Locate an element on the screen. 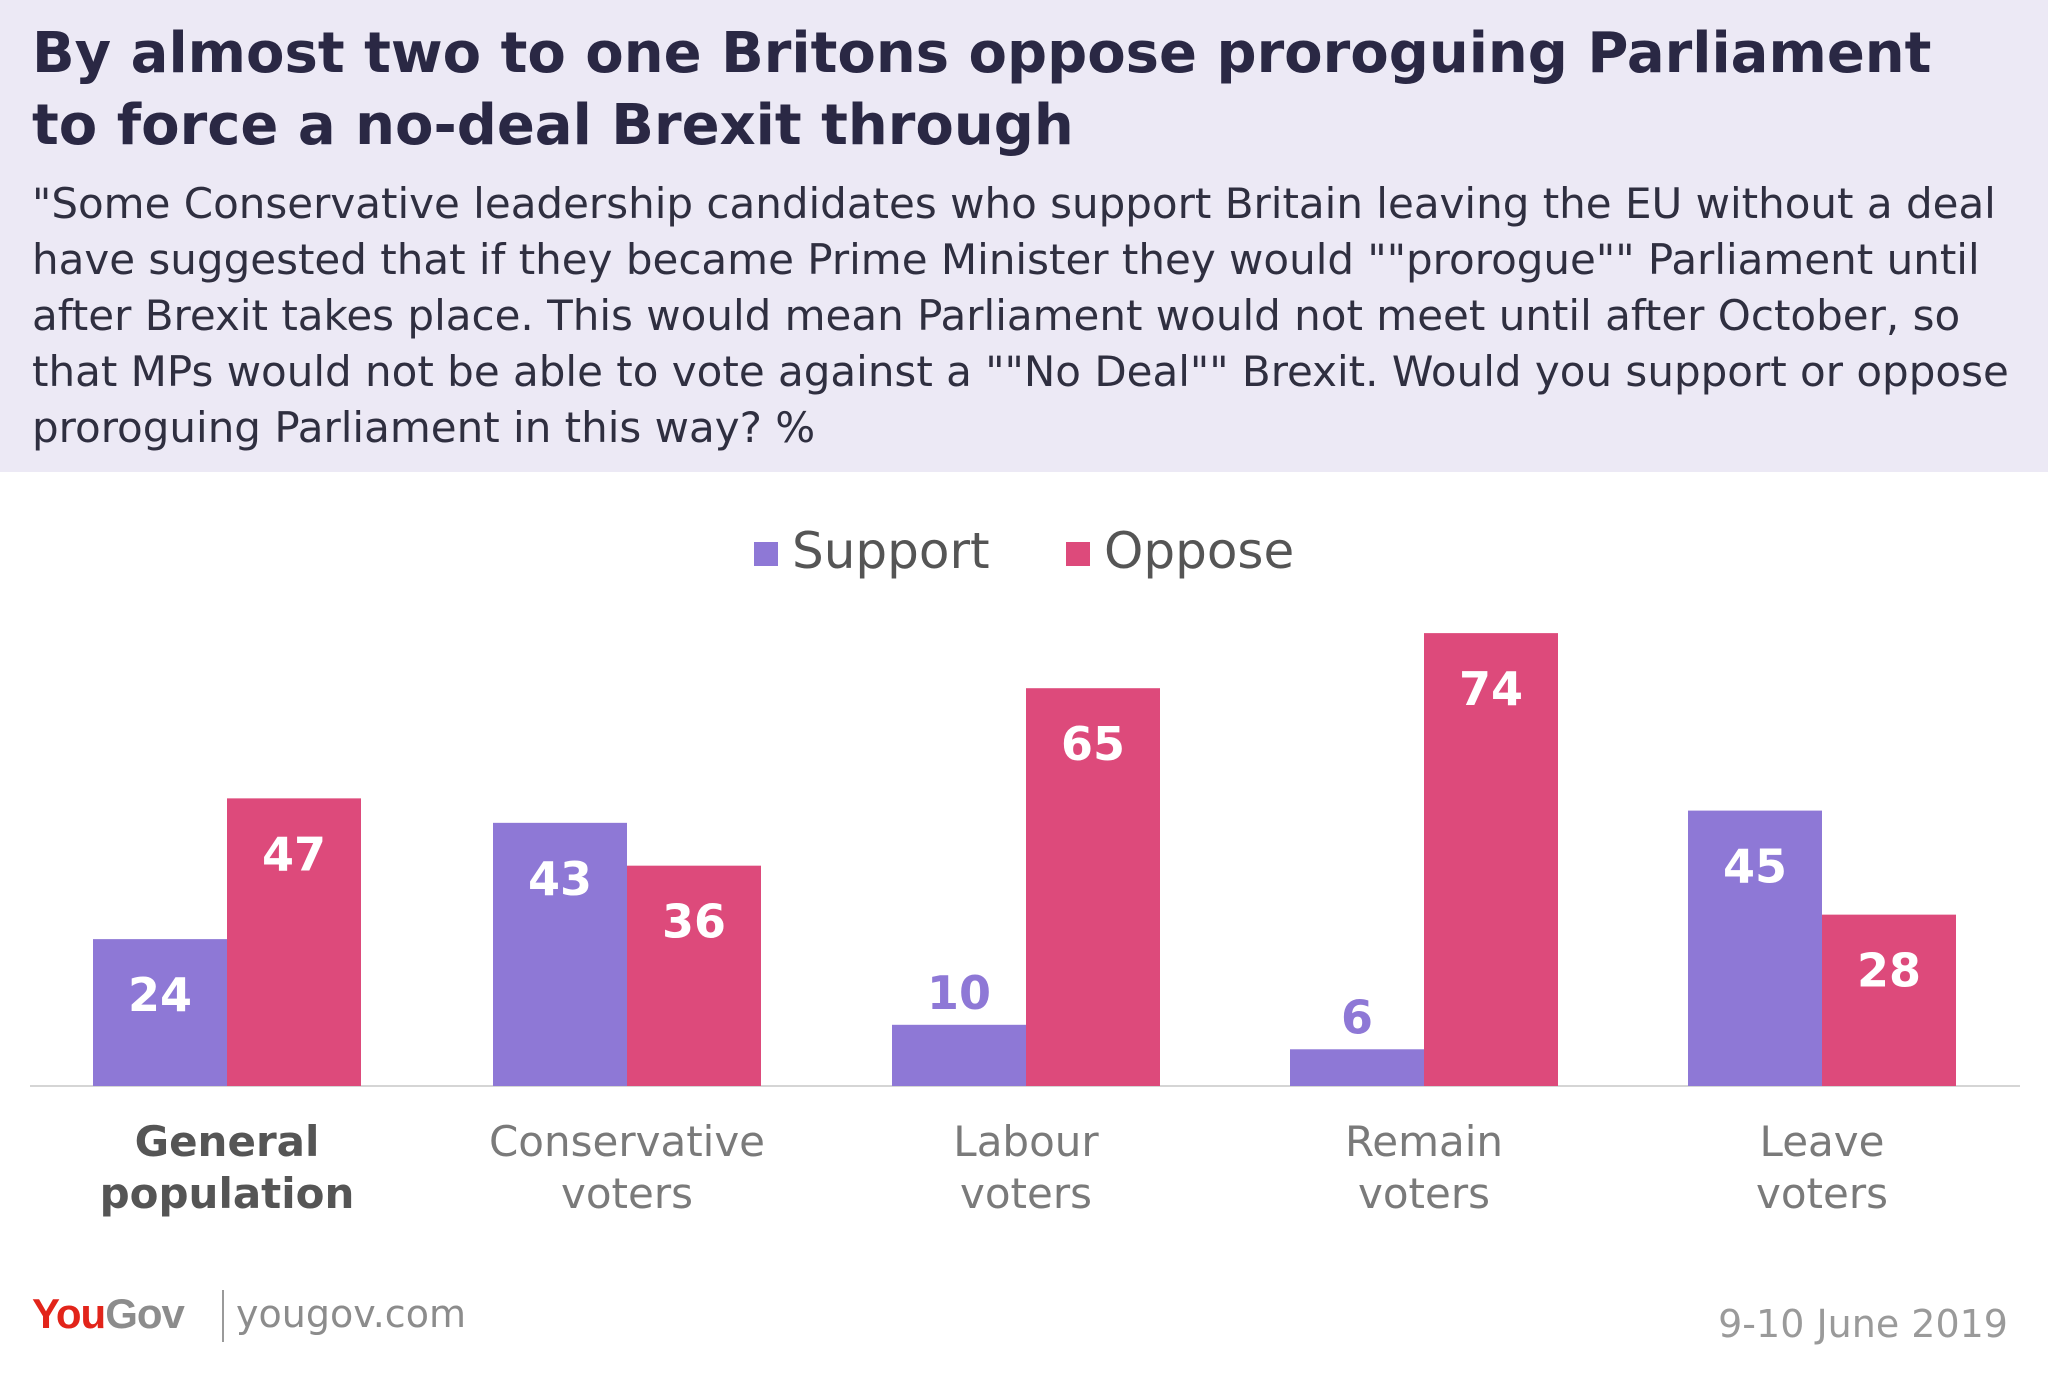 Image resolution: width=2048 pixels, height=1374 pixels. data-label-support-5: 45 is located at coordinates (1755, 867).